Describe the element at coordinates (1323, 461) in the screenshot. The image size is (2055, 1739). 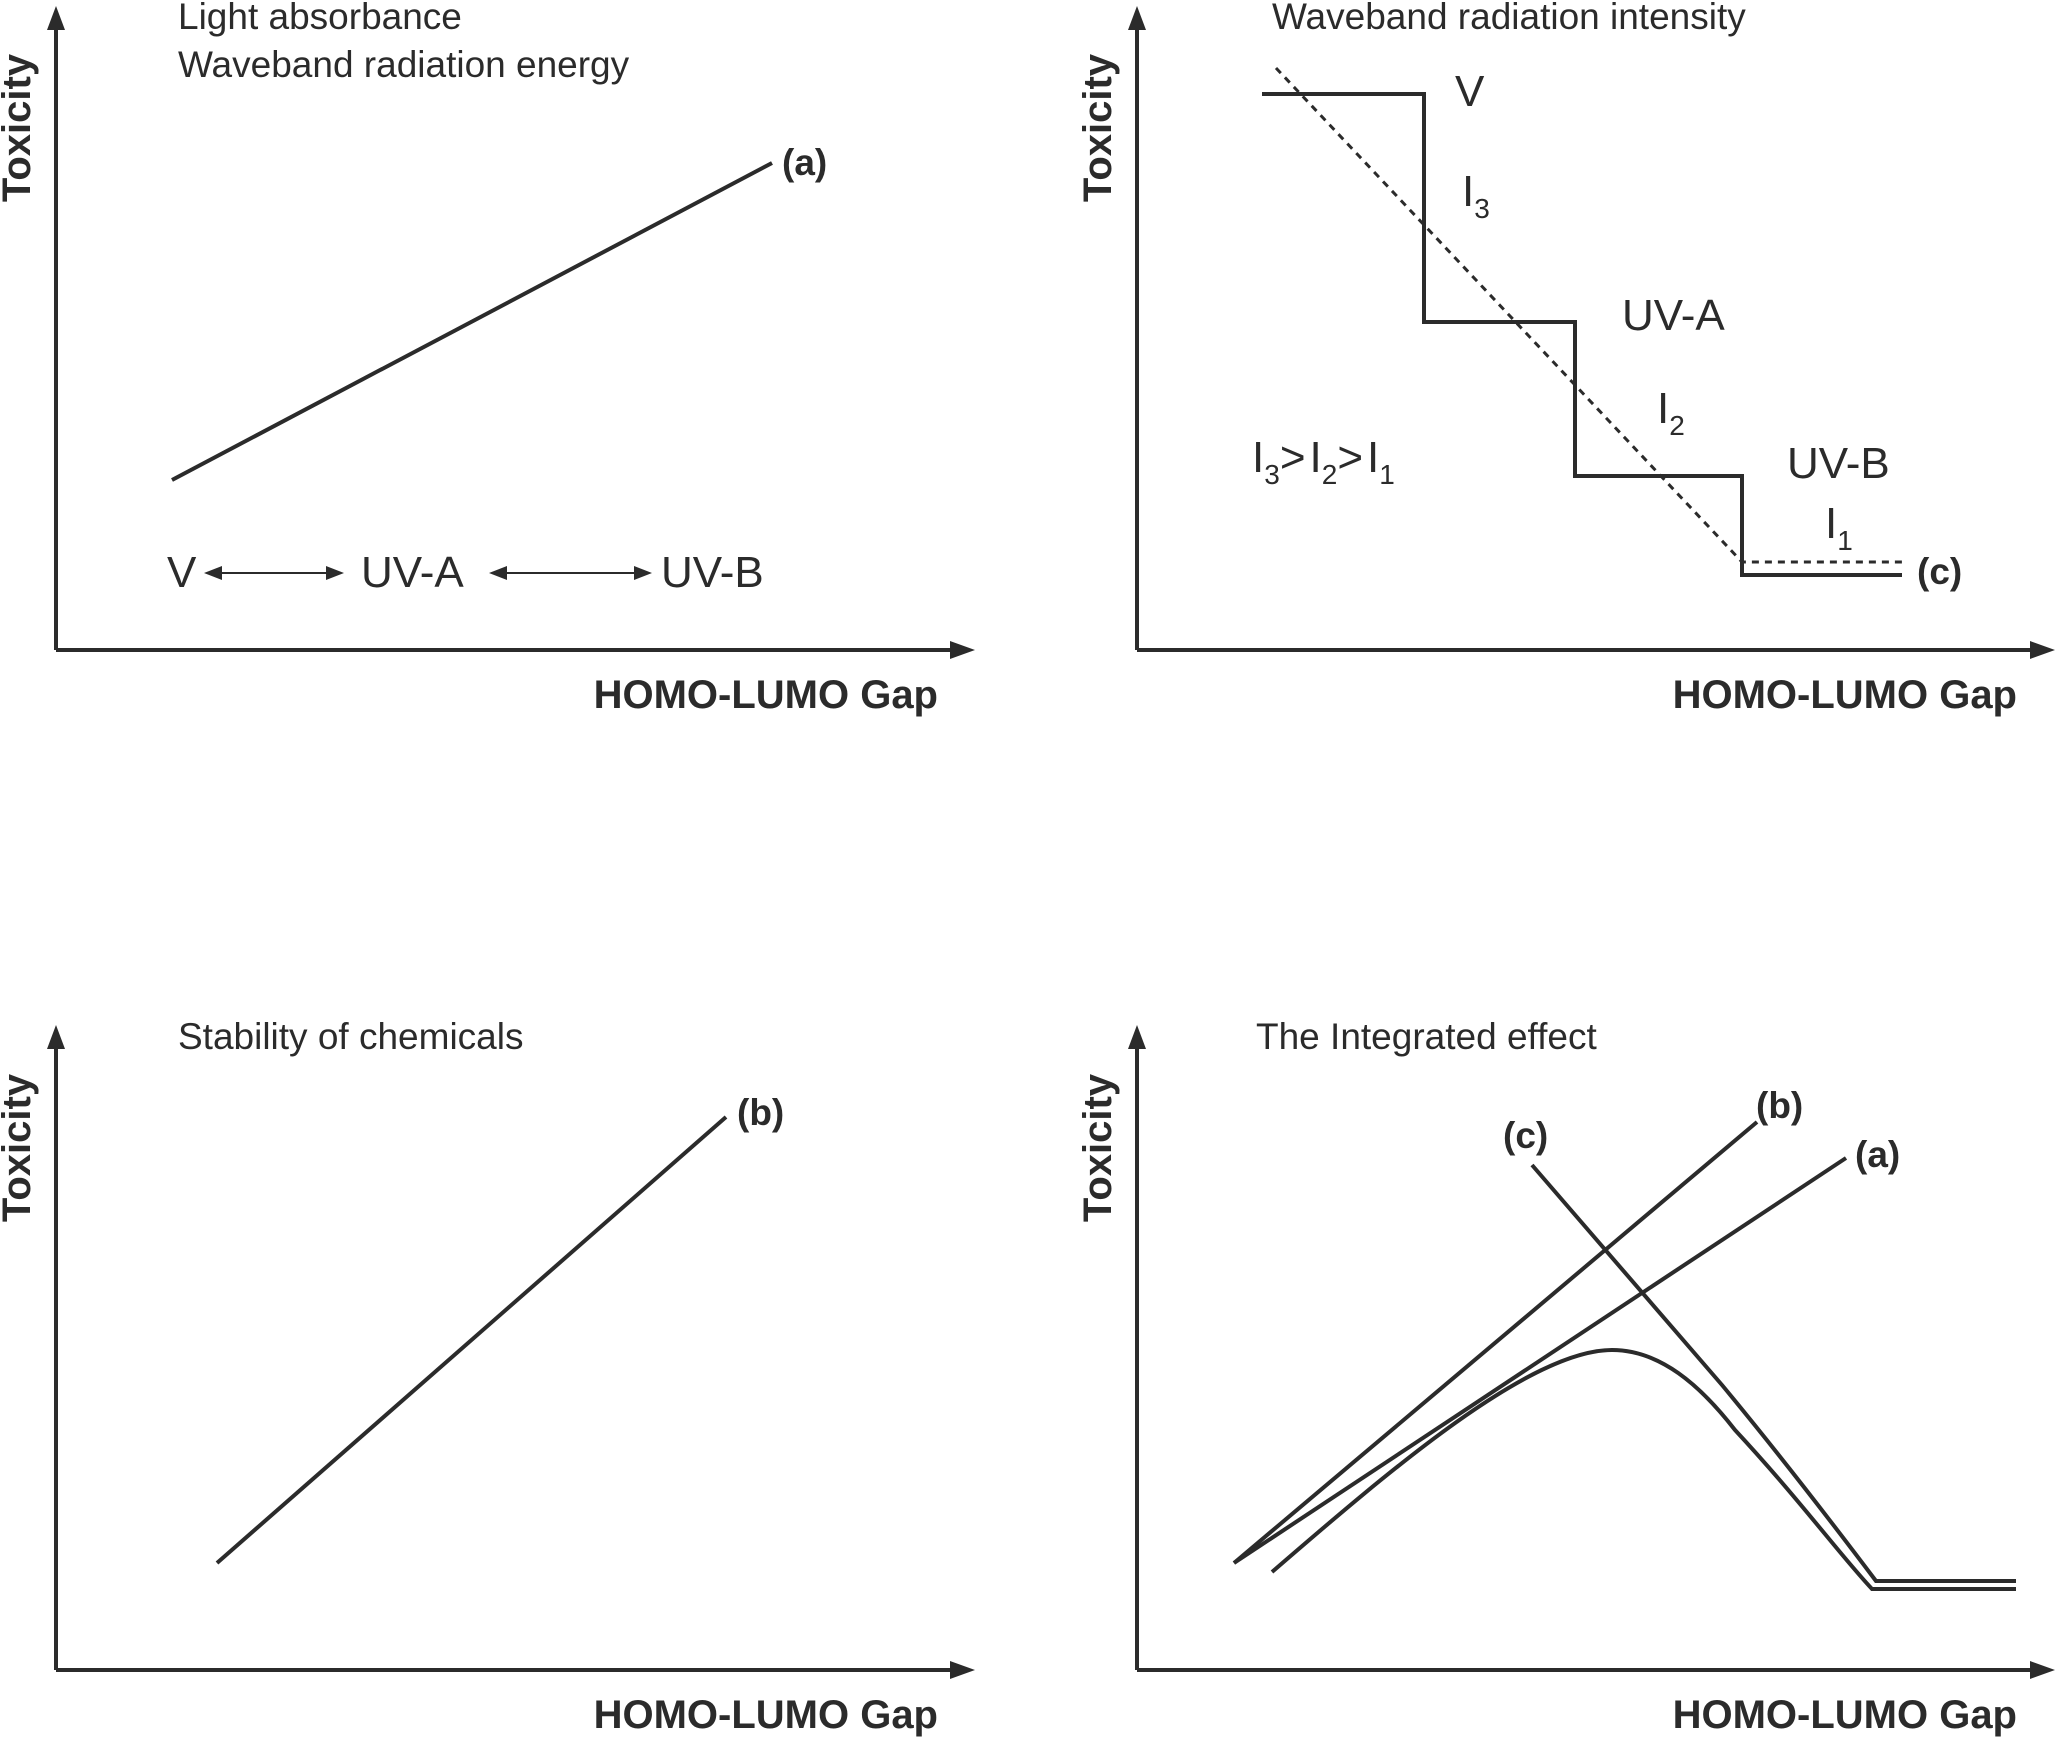
I see `panel-c-intensity-order: I3>I2>I1` at that location.